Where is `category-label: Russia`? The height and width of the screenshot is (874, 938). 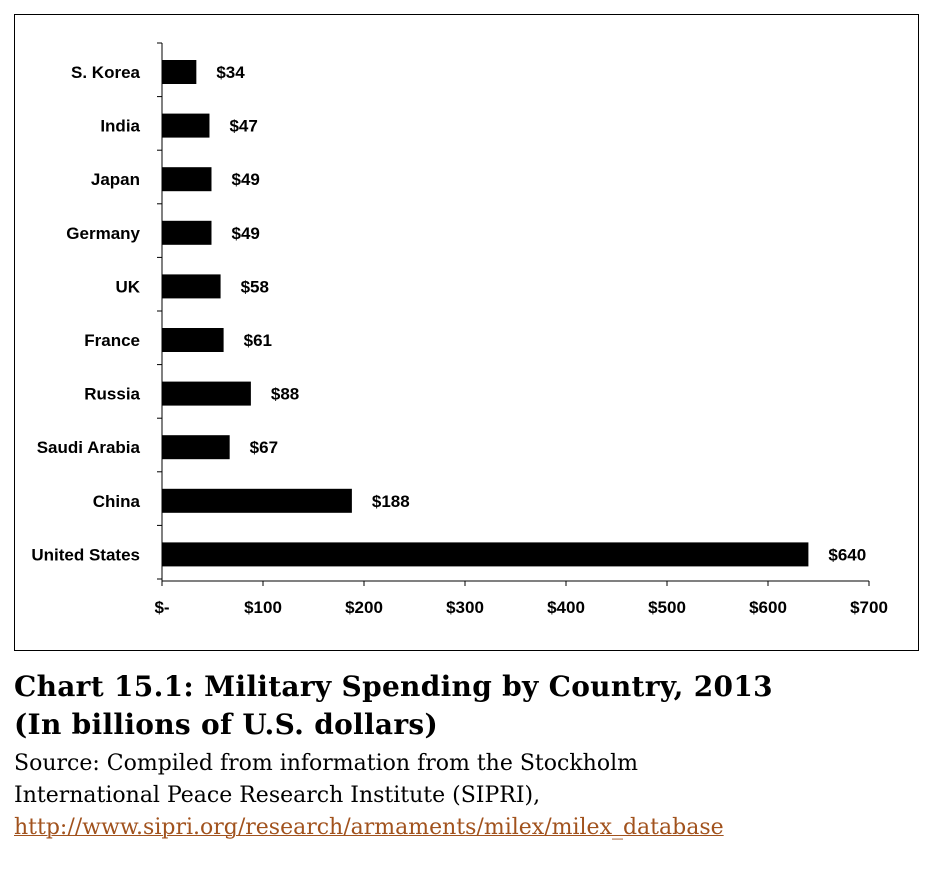
category-label: Russia is located at coordinates (112, 394).